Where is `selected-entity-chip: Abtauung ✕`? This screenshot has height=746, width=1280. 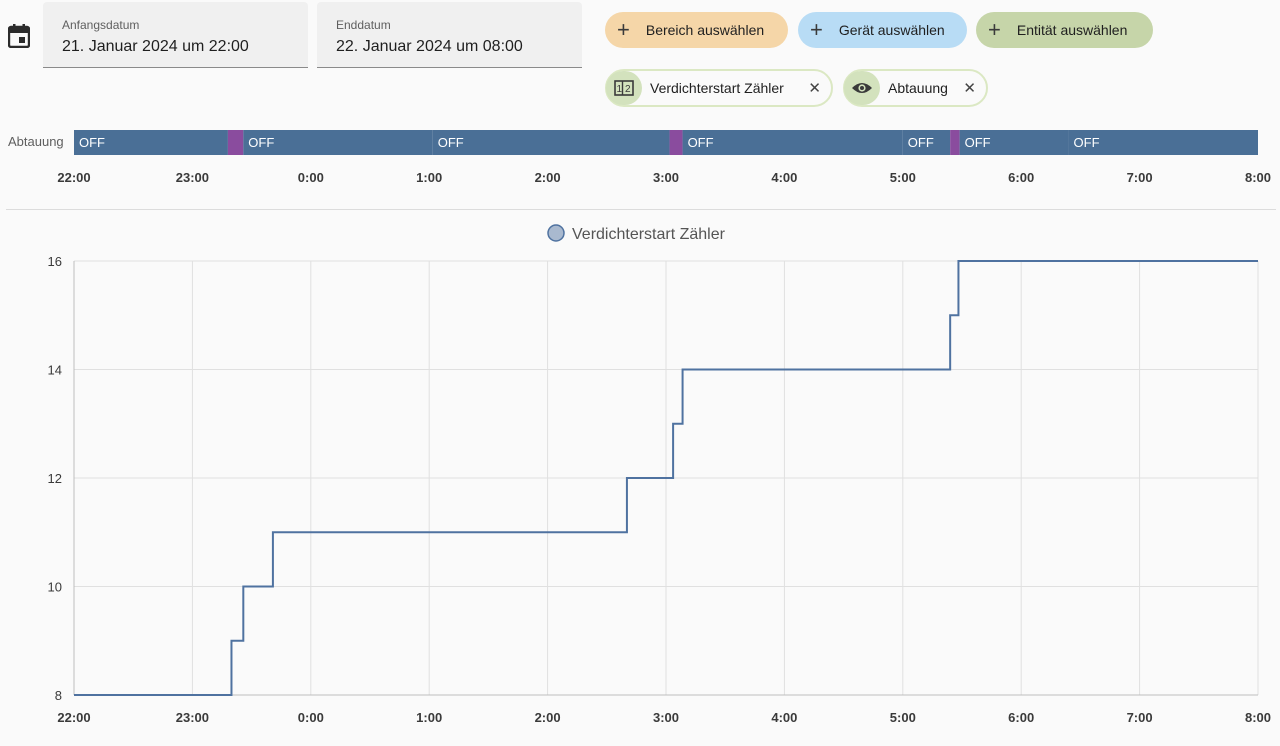
selected-entity-chip: Abtauung ✕ is located at coordinates (915, 88).